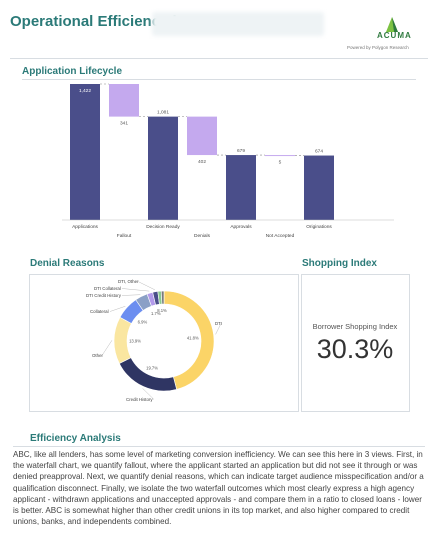 This screenshot has height=547, width=438. I want to click on waterfall-category-label: Decision Ready, so click(163, 227).